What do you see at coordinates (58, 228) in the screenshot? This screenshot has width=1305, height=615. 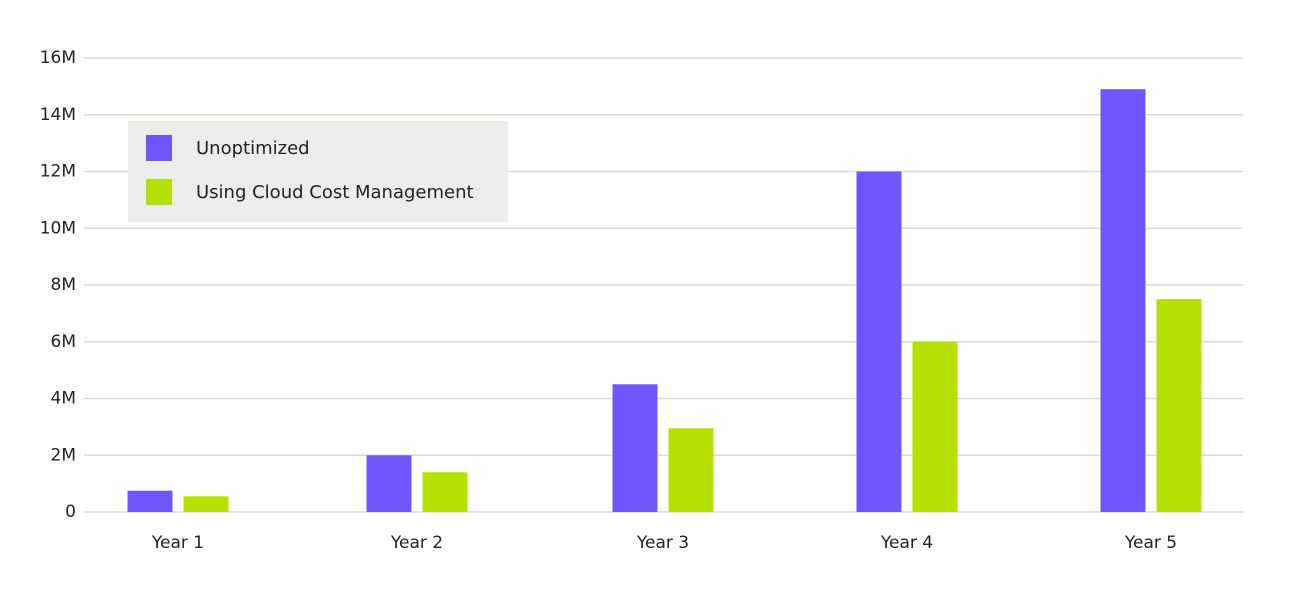 I see `y-tick-label: 10M` at bounding box center [58, 228].